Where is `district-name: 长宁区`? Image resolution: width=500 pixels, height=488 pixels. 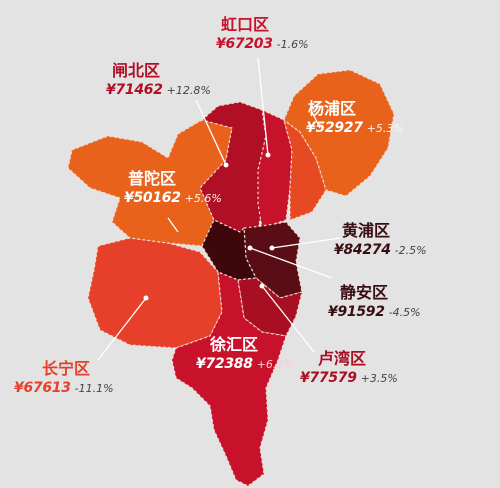
district-name: 长宁区 is located at coordinates (66, 368).